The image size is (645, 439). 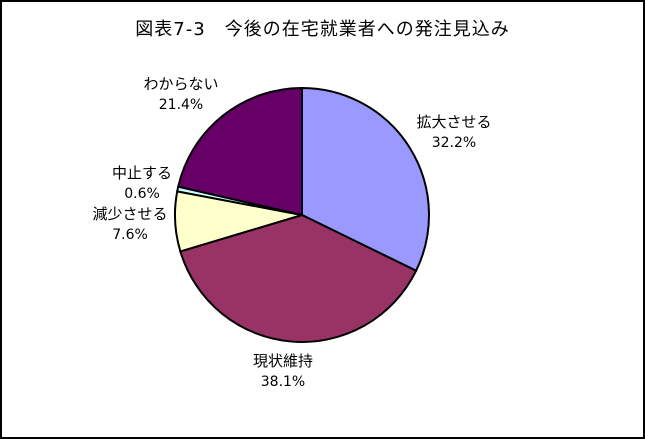 I want to click on slice-label-text: わからない, so click(x=181, y=84).